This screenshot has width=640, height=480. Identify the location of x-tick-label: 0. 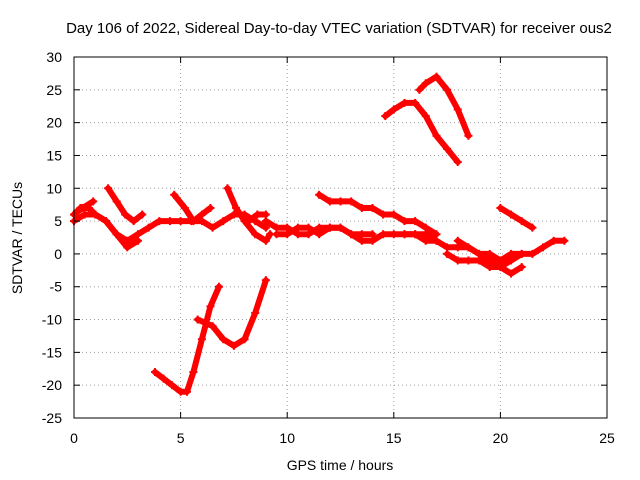
(74, 438).